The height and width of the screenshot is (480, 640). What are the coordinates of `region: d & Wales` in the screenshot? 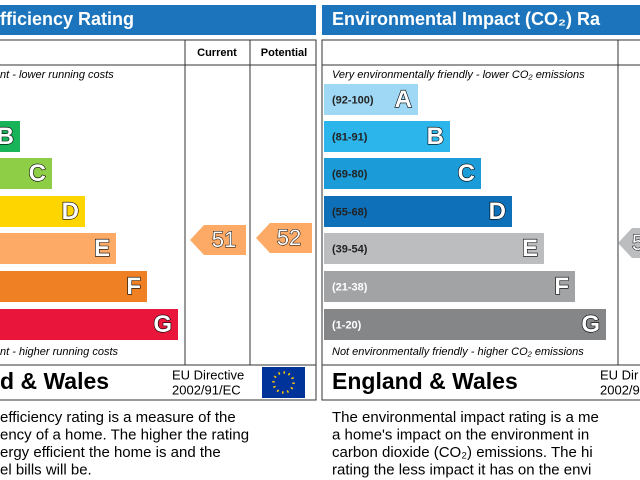 It's located at (54, 381).